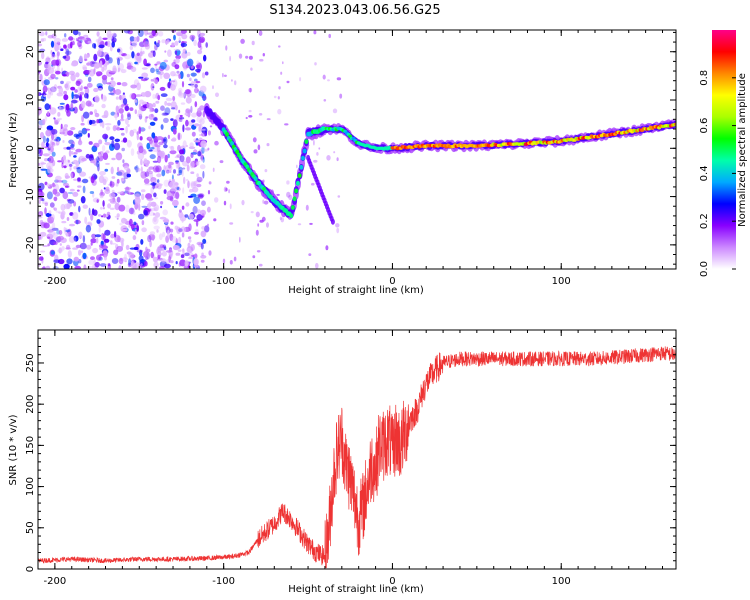 The width and height of the screenshot is (750, 600). I want to click on colorbar-tick-label: 0.0, so click(704, 269).